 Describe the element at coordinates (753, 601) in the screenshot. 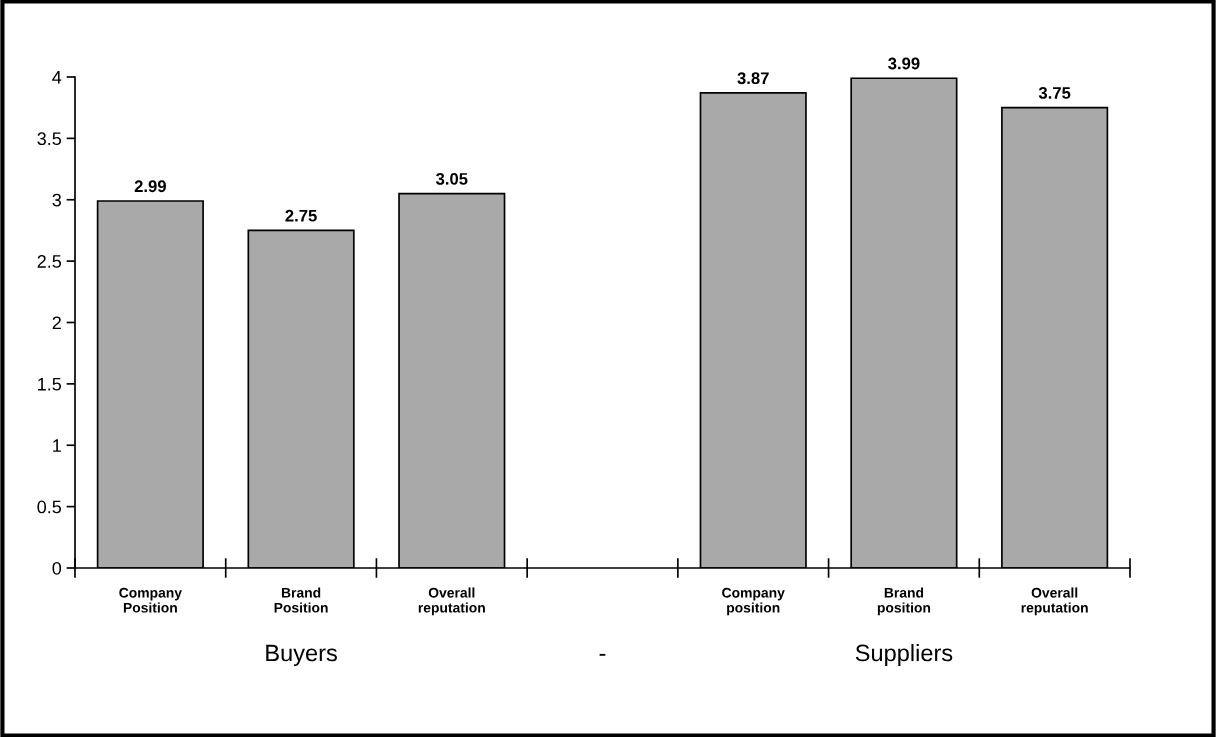

I see `x-tick-label: Company position` at that location.